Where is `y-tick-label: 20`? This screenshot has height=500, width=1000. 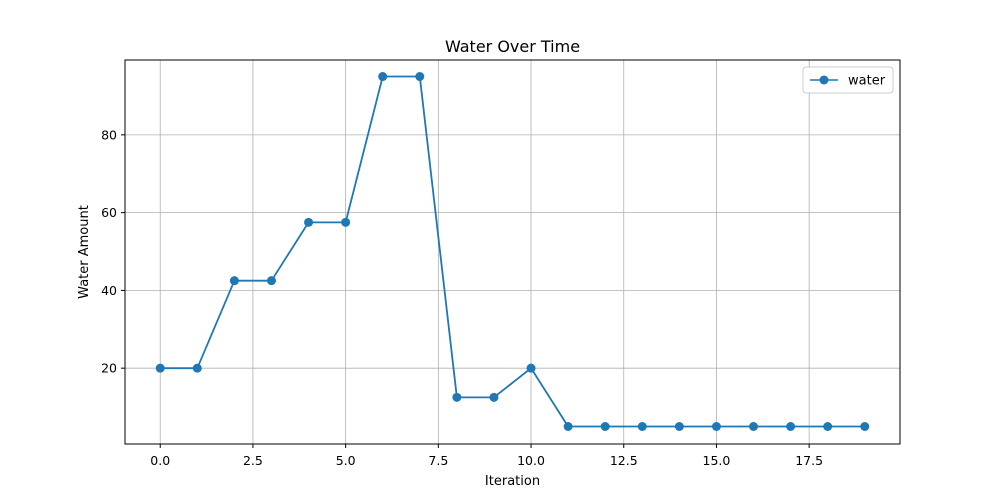
y-tick-label: 20 is located at coordinates (109, 368).